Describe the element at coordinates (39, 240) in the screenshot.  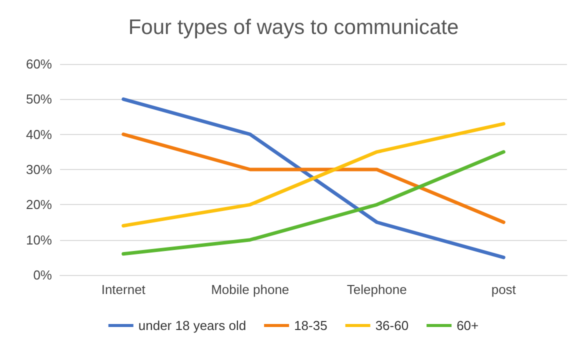
I see `y-tick-label: 10%` at that location.